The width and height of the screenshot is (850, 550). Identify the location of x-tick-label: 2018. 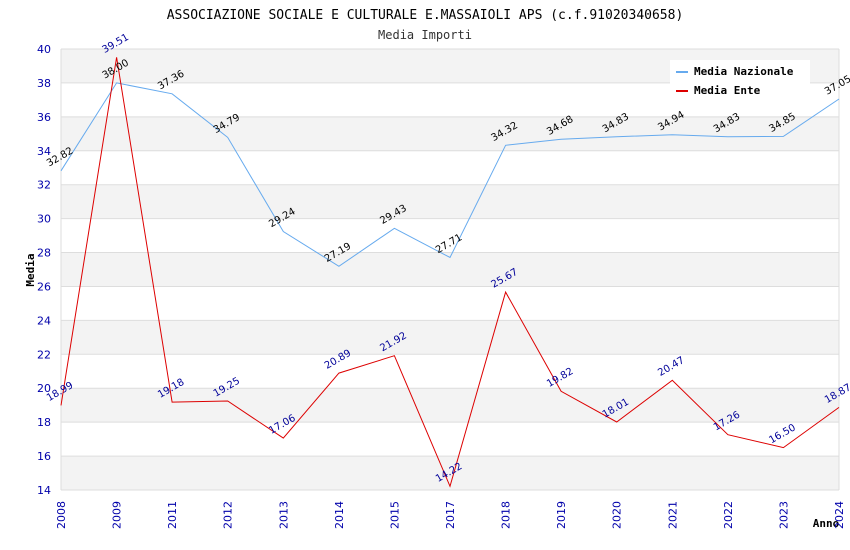
(506, 515).